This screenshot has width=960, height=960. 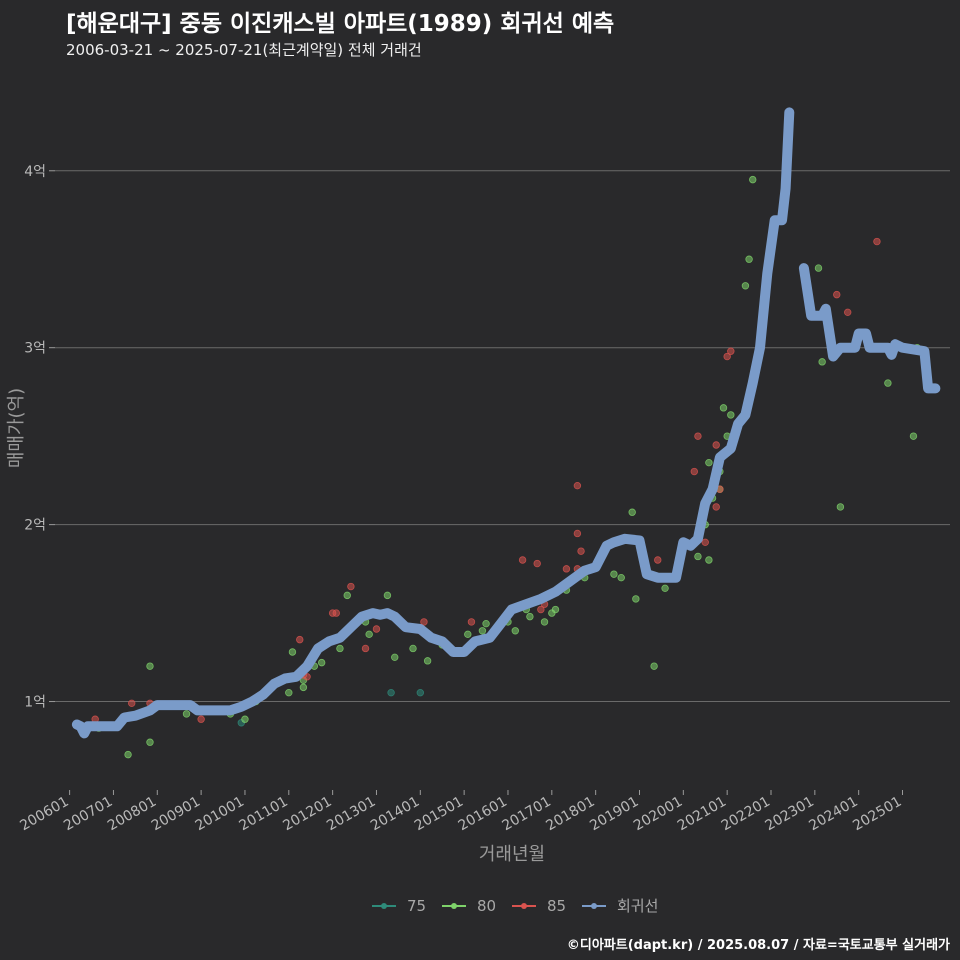 What do you see at coordinates (486, 906) in the screenshot?
I see `legend-label-80: 80` at bounding box center [486, 906].